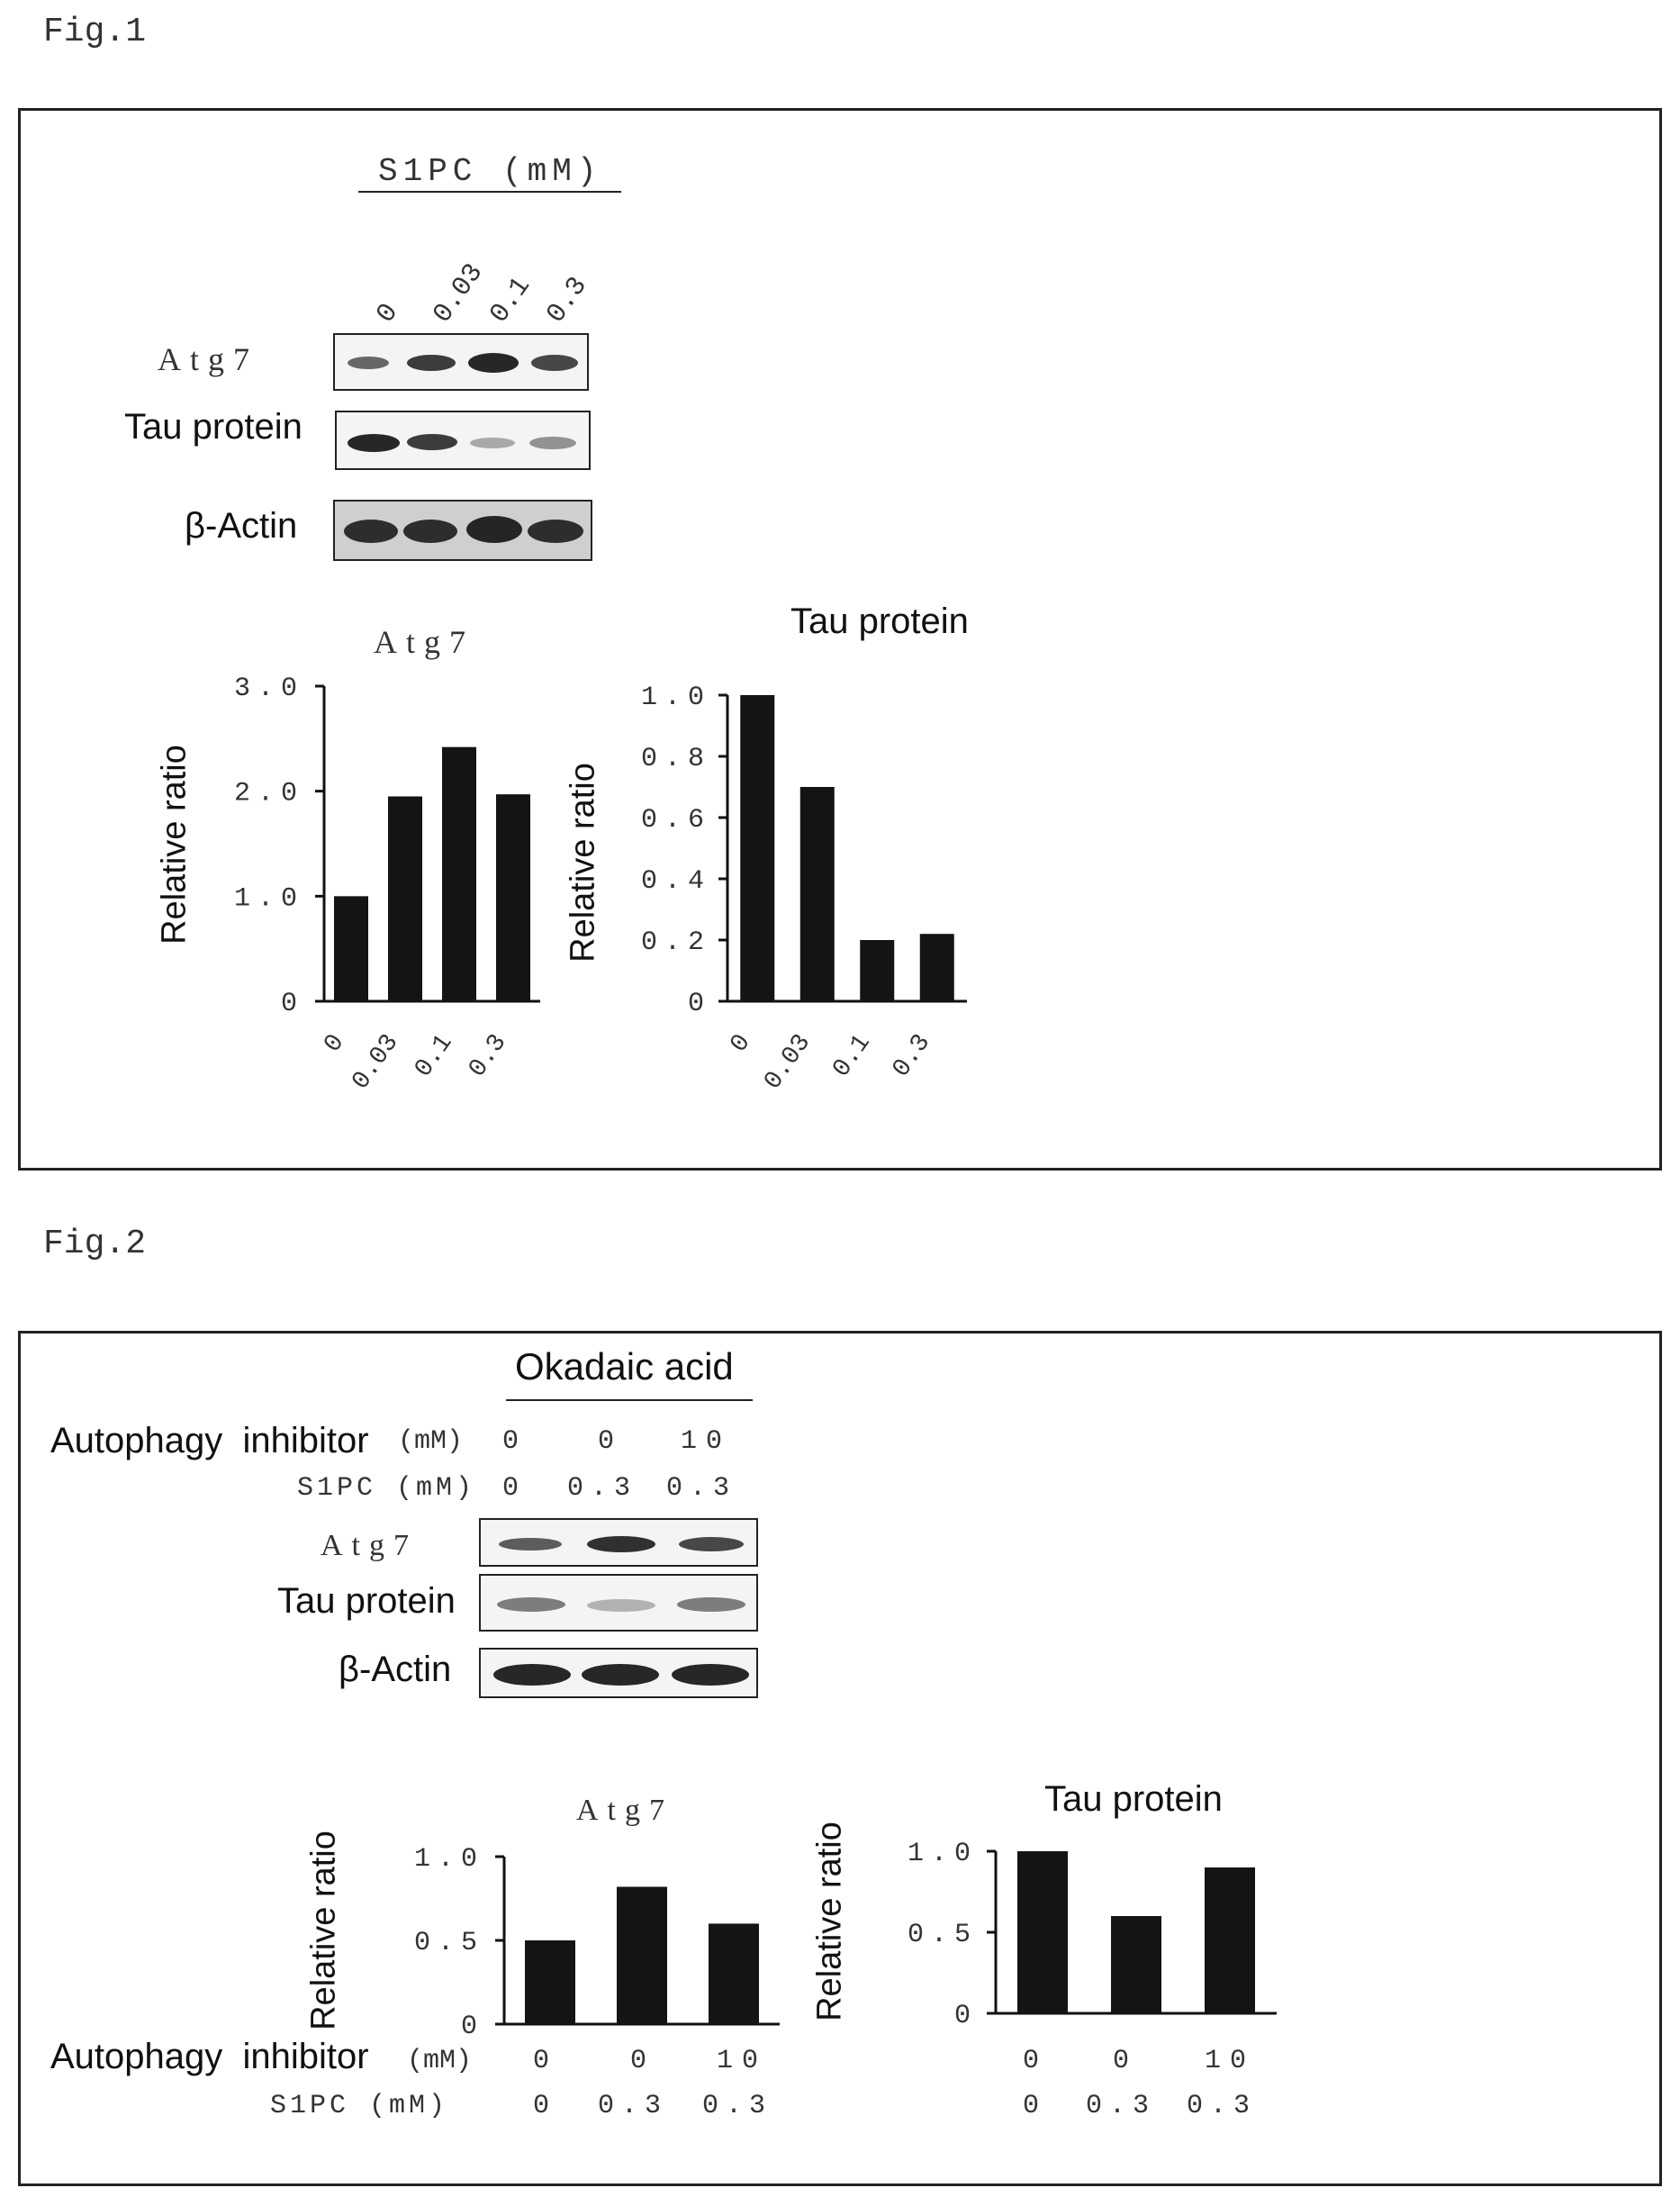 The image size is (1680, 2197). What do you see at coordinates (676, 759) in the screenshot?
I see `y-tick-label: 0.8` at bounding box center [676, 759].